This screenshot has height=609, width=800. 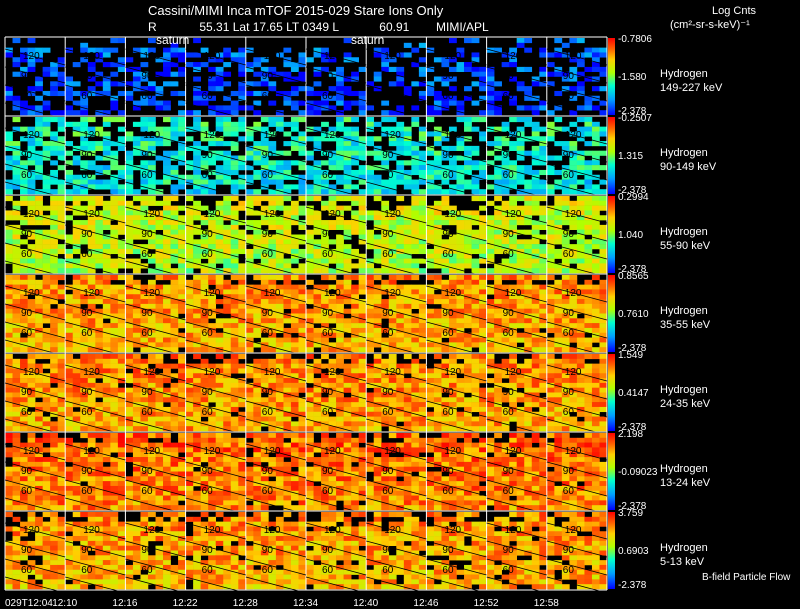 I want to click on r-label: R, so click(x=152, y=27).